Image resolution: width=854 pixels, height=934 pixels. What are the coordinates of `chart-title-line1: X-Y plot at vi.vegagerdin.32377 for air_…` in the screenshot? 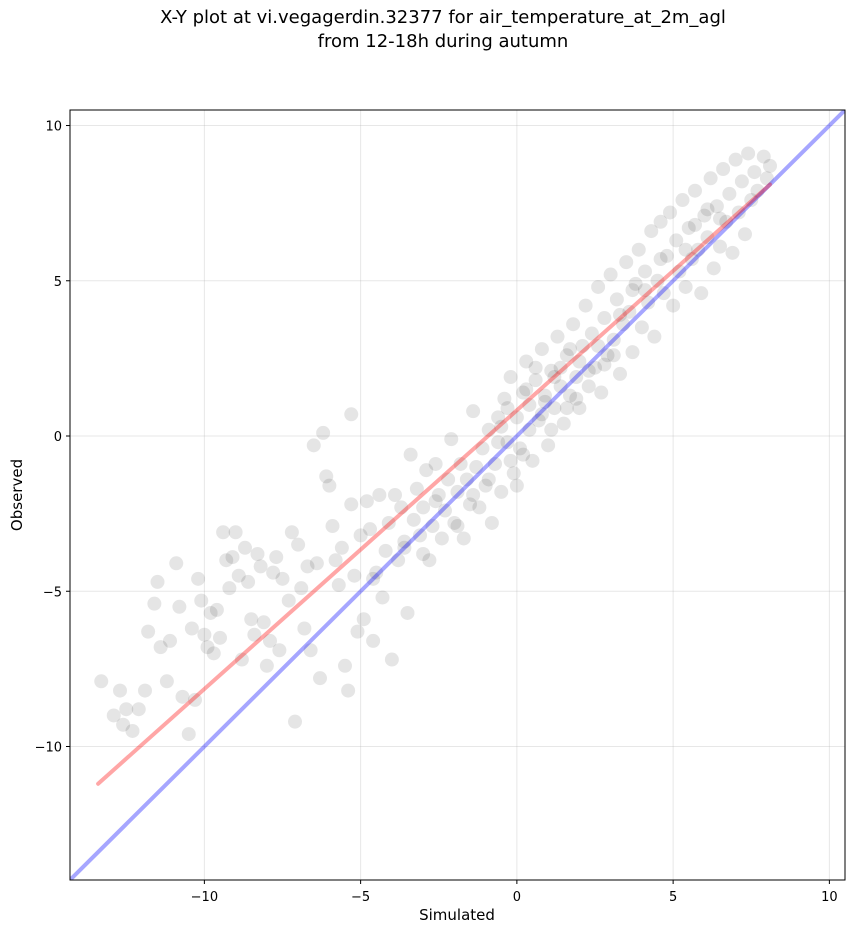 It's located at (443, 17).